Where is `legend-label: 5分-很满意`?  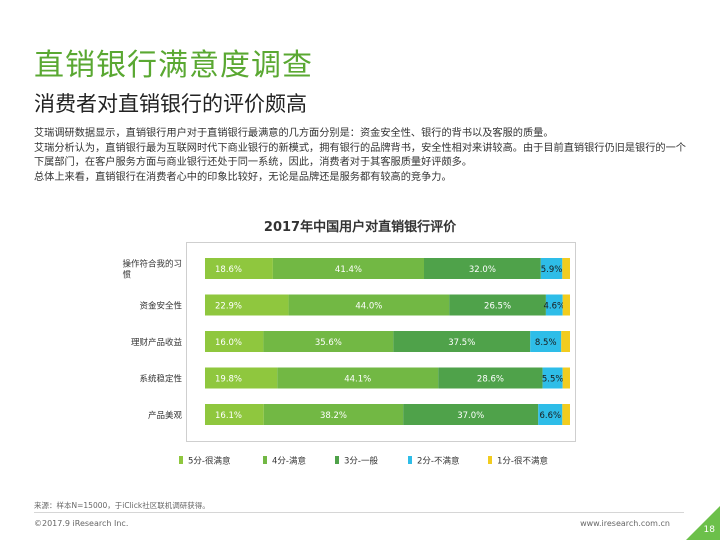 legend-label: 5分-很满意 is located at coordinates (209, 461).